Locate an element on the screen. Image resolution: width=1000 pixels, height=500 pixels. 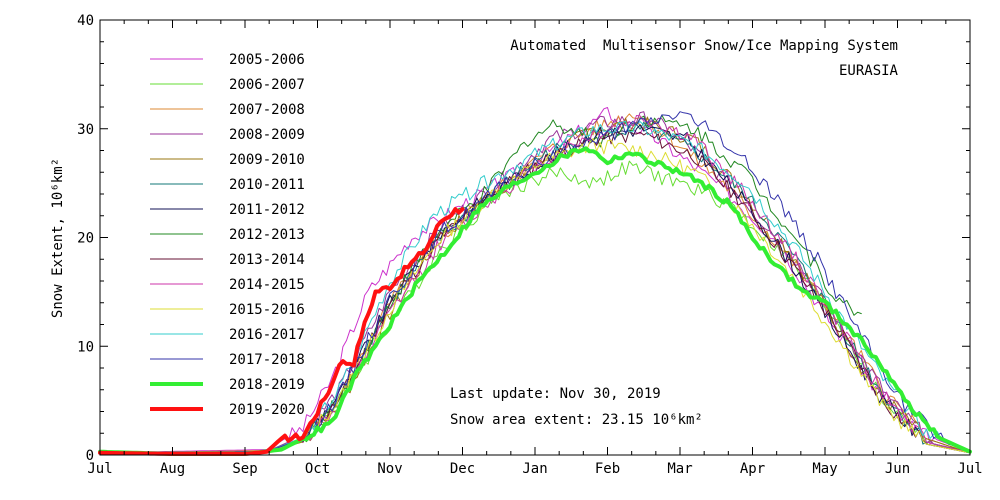
legend-label: 2014-2015 is located at coordinates (267, 285).